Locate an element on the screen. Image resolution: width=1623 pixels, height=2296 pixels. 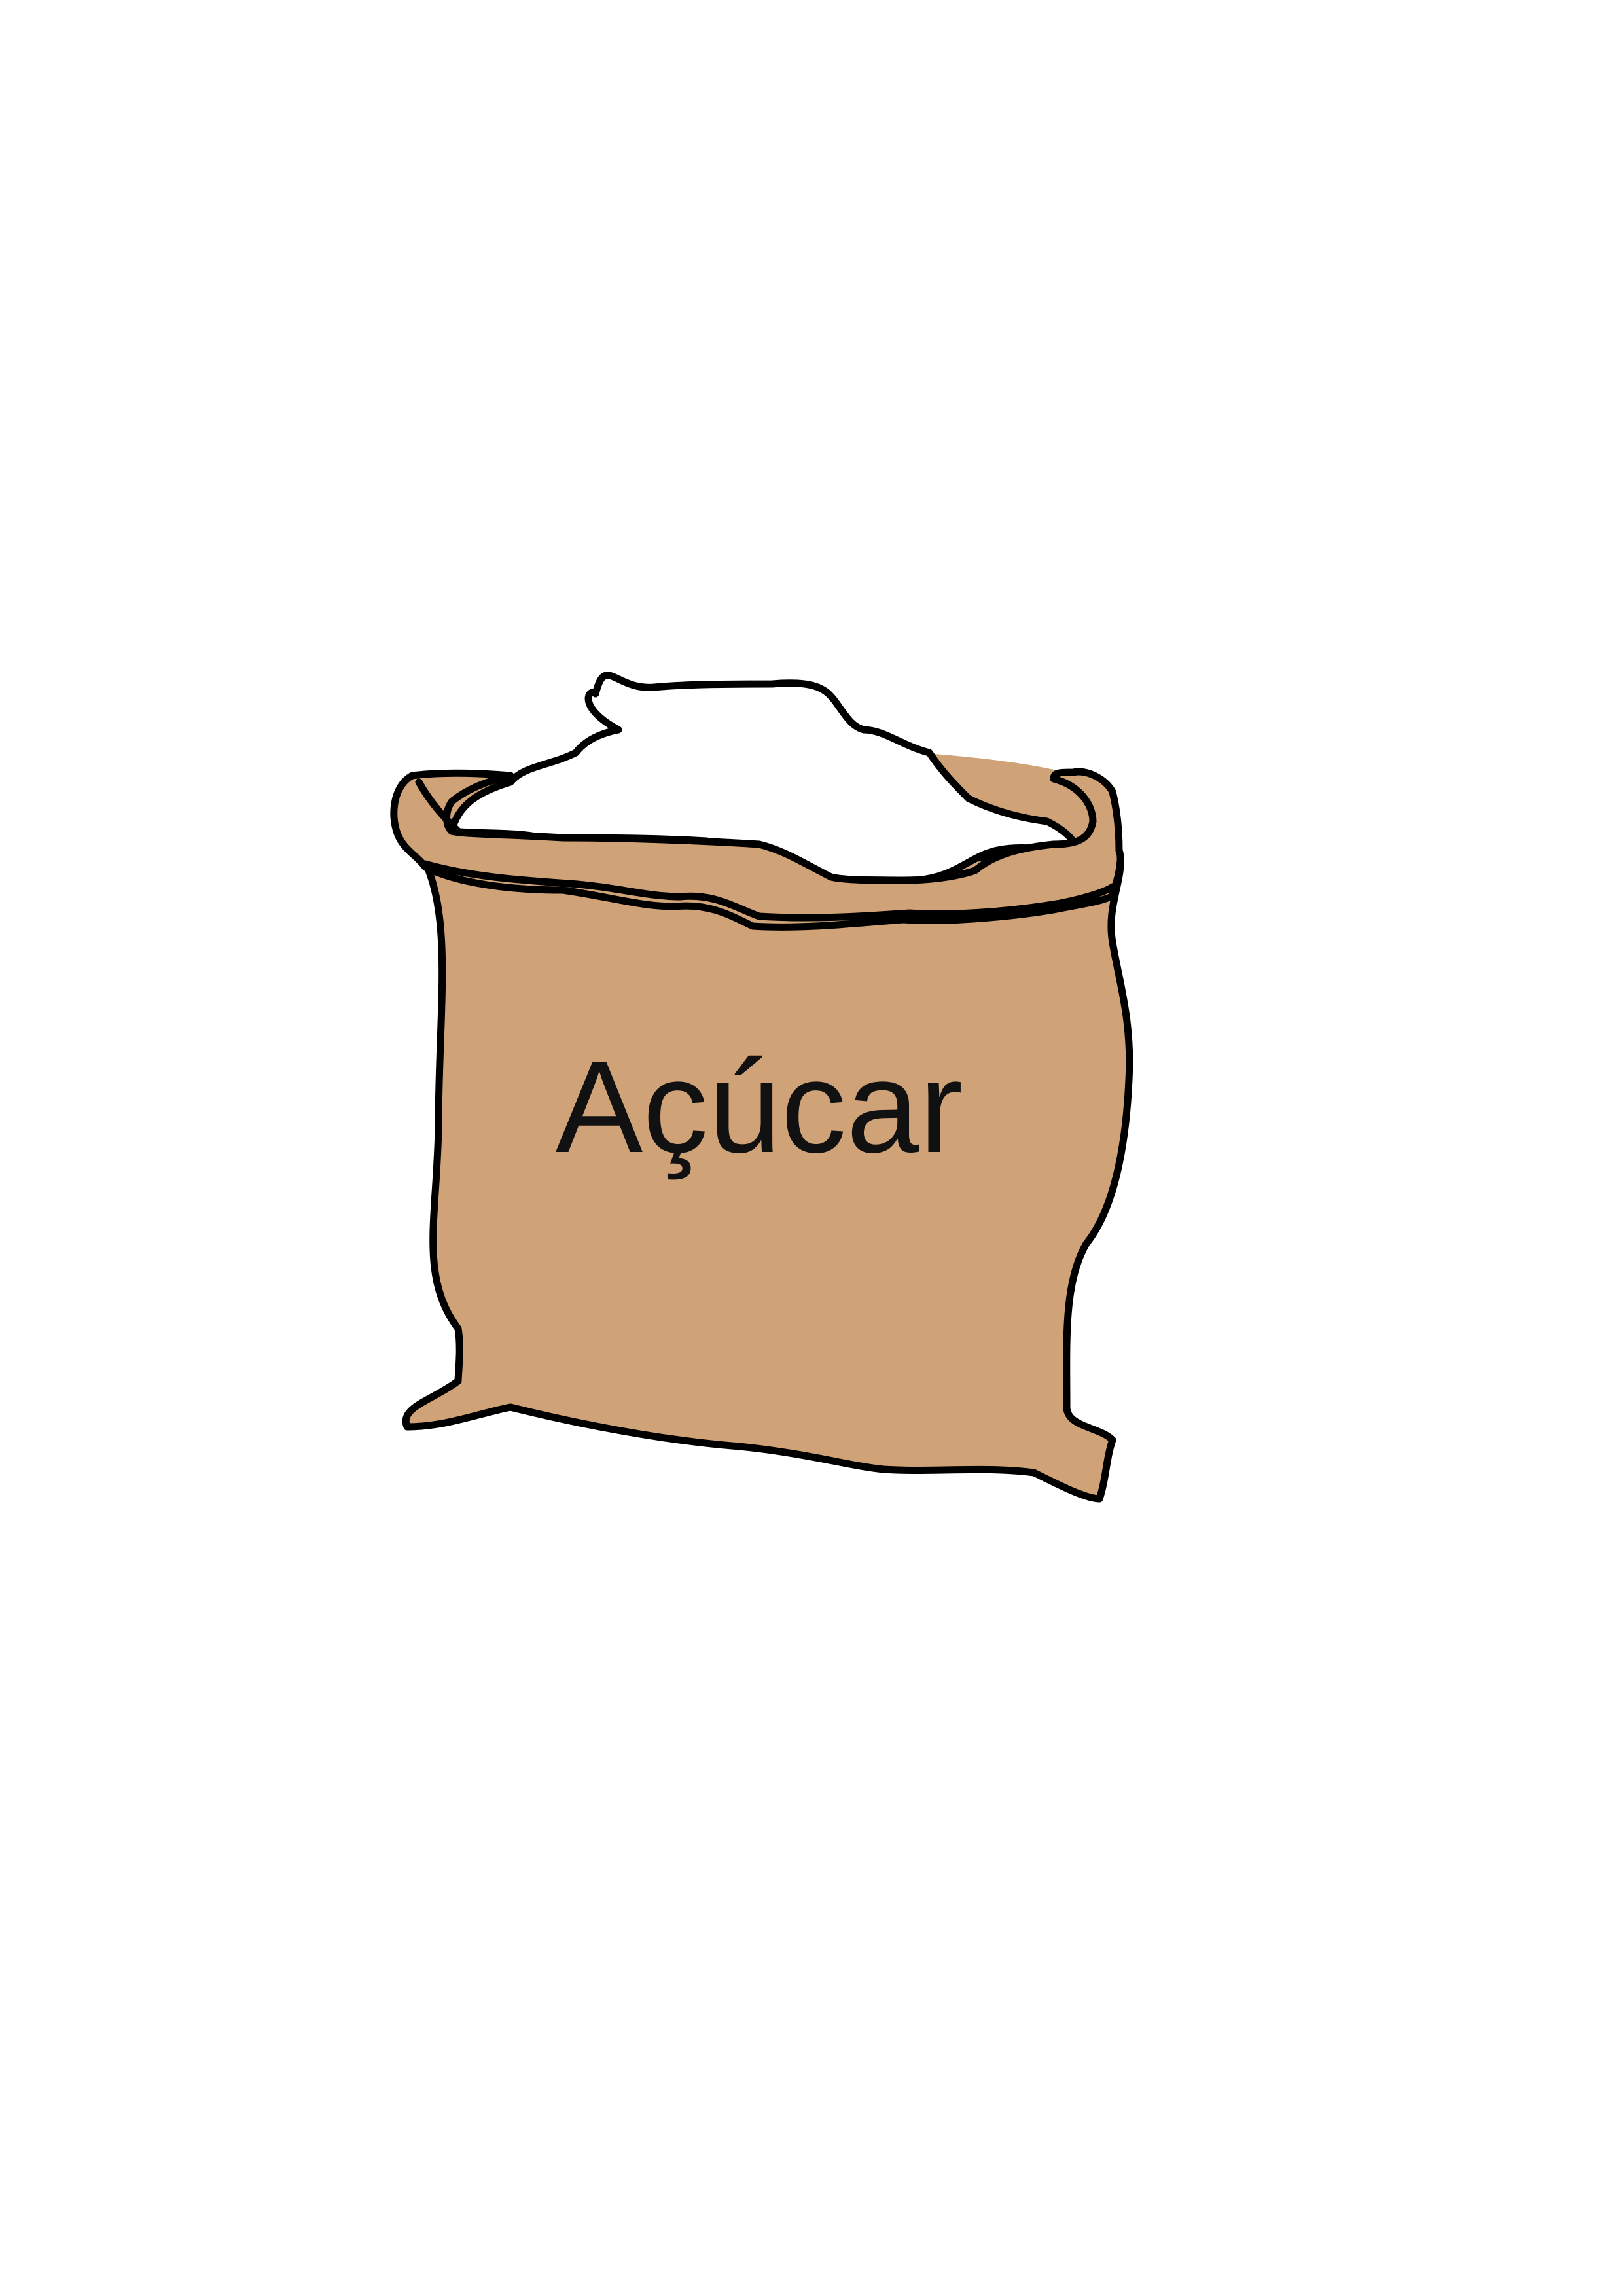
sack-rim-fold is located at coordinates (439, 806).